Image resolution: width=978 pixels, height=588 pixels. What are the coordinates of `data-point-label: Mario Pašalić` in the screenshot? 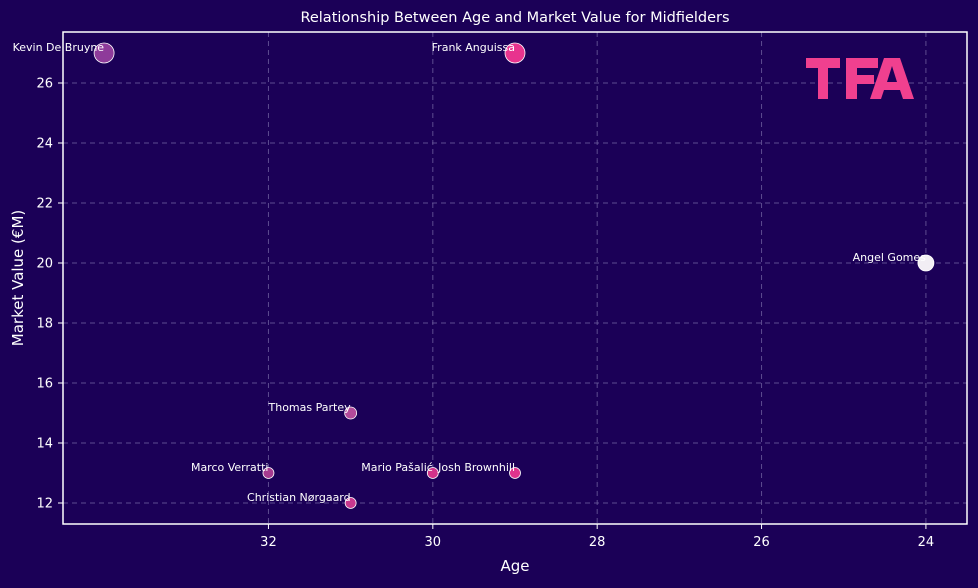 It's located at (397, 467).